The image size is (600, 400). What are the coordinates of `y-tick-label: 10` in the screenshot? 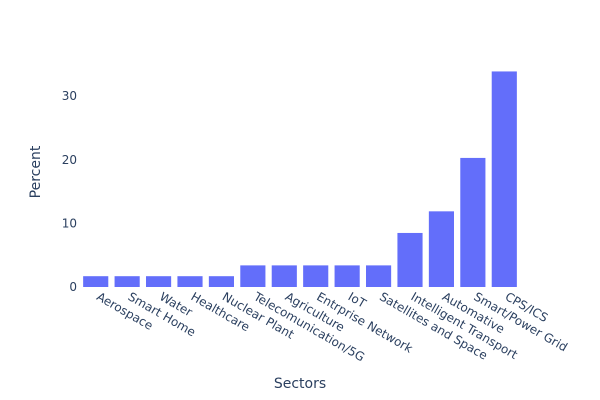 It's located at (69, 223).